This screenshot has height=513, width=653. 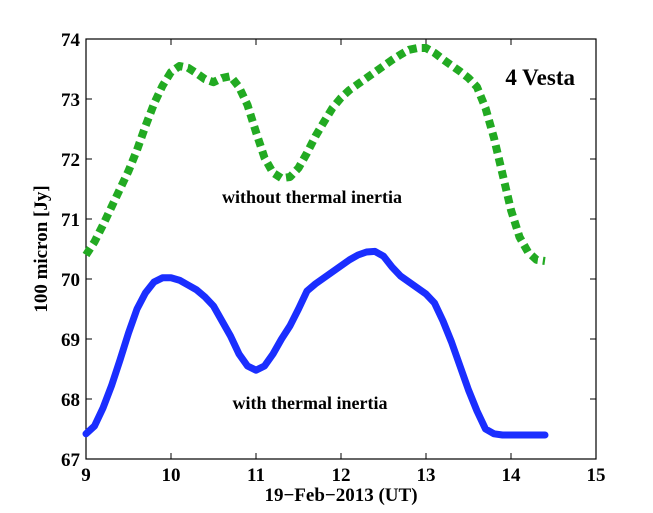 I want to click on lower-curve-annotation: with thermal inertia, so click(x=310, y=403).